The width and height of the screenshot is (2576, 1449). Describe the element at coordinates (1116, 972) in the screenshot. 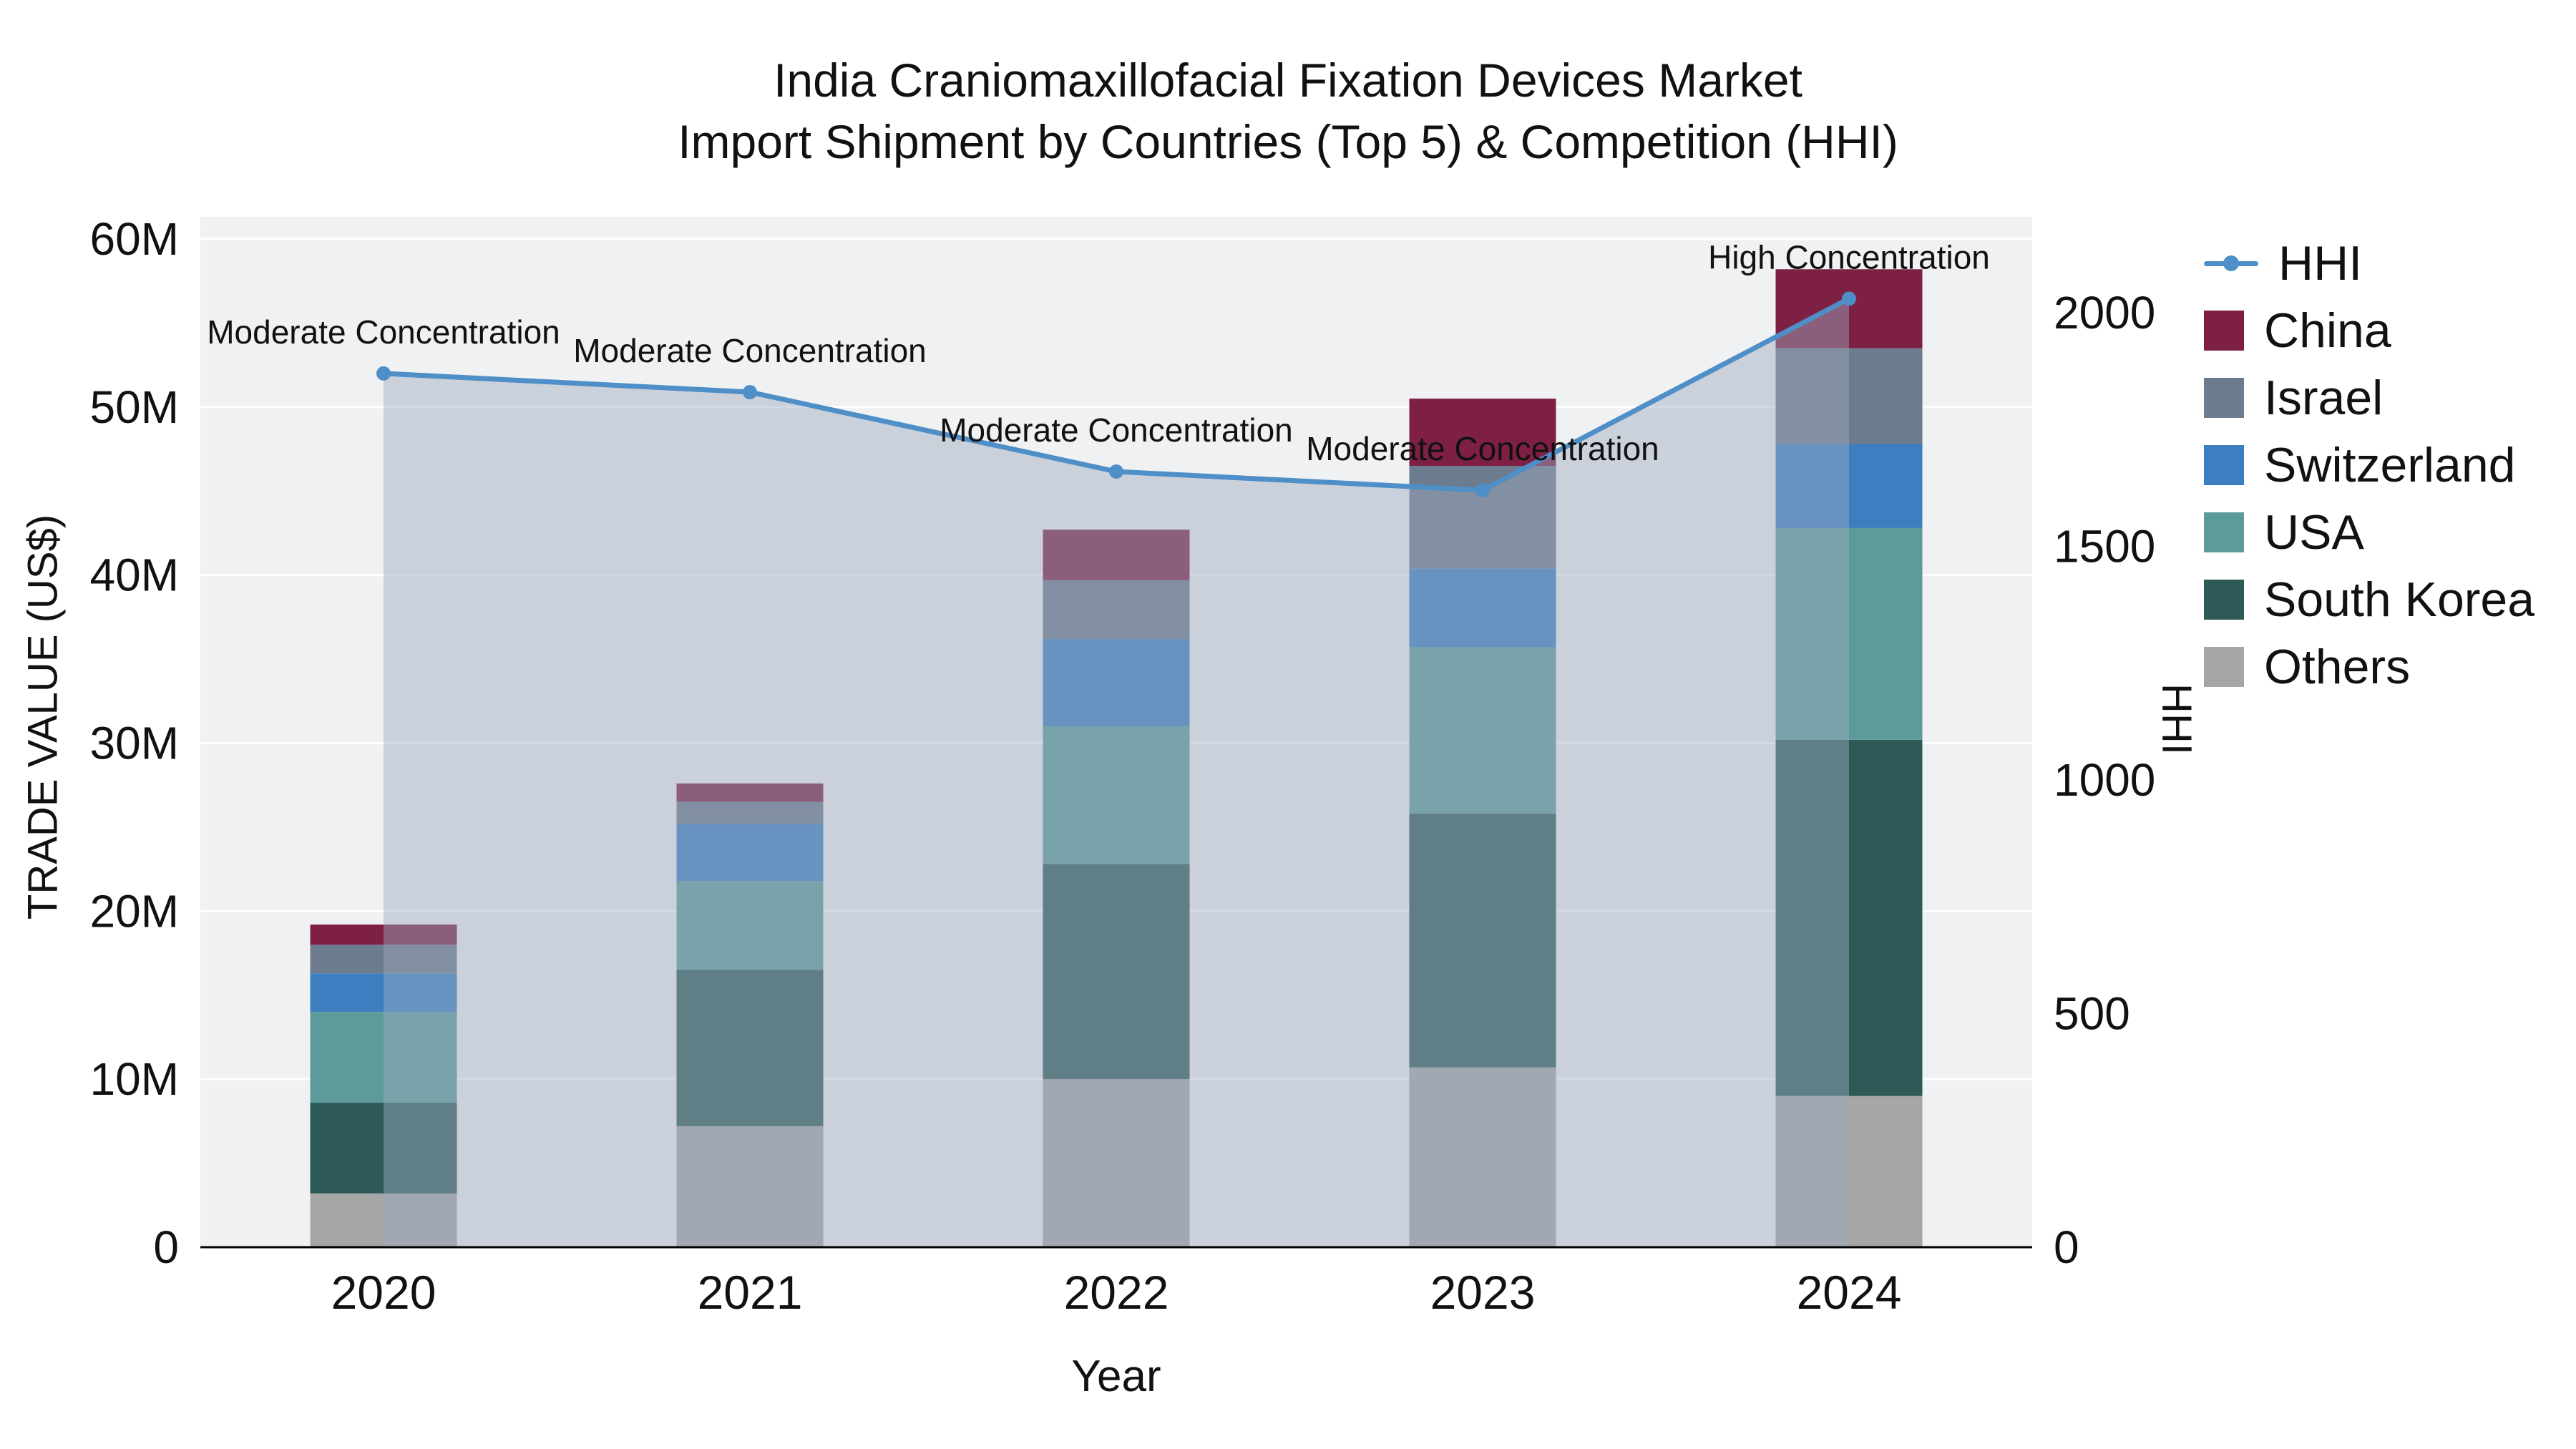

I see `bar-segment-south-korea-2022` at that location.